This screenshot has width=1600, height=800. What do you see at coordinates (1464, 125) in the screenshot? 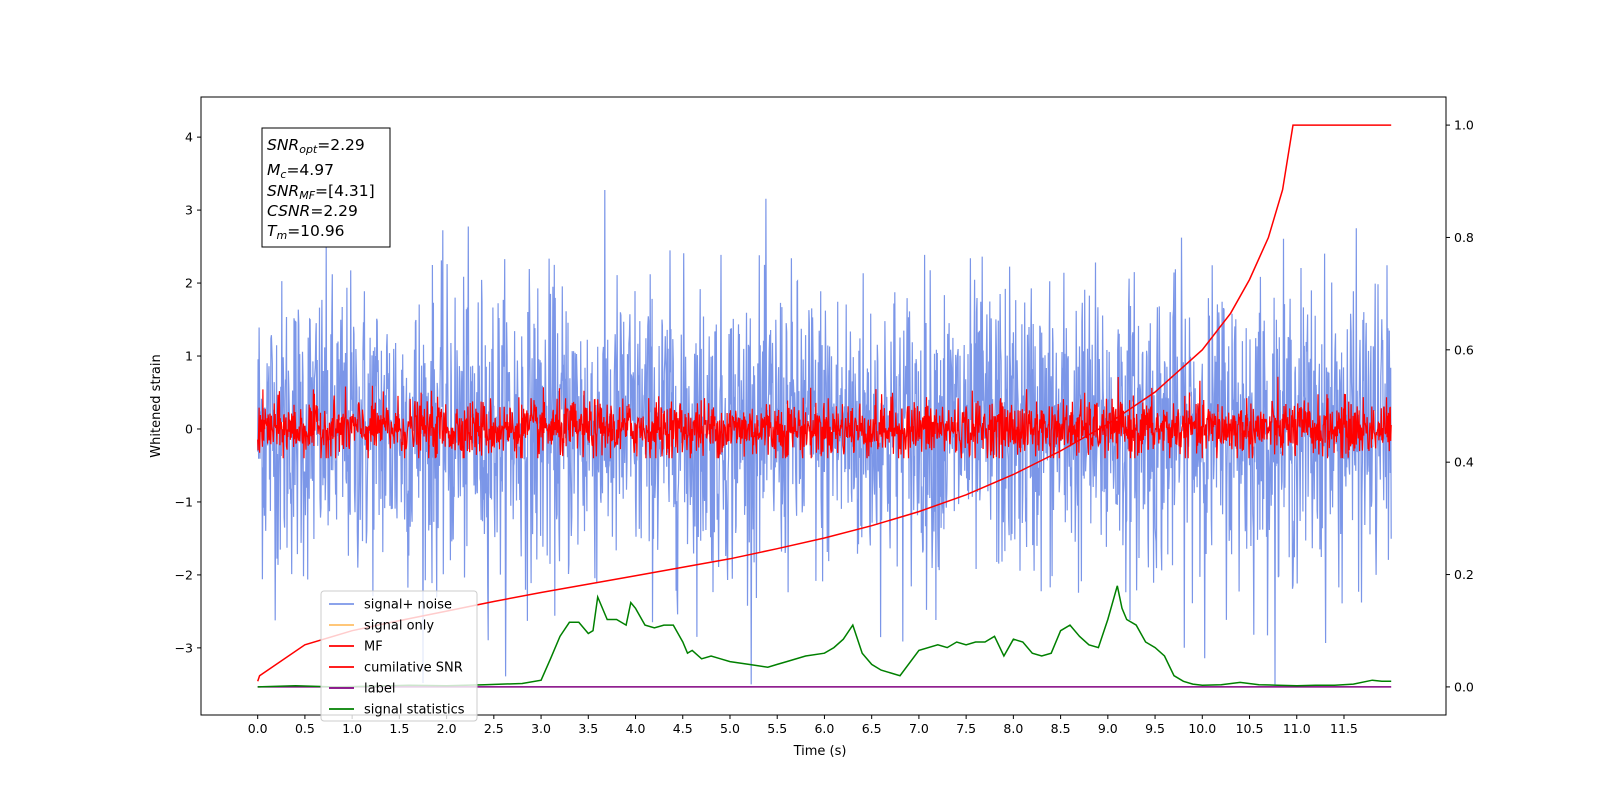
I see `y-right-tick-label: 1.0` at bounding box center [1464, 125].